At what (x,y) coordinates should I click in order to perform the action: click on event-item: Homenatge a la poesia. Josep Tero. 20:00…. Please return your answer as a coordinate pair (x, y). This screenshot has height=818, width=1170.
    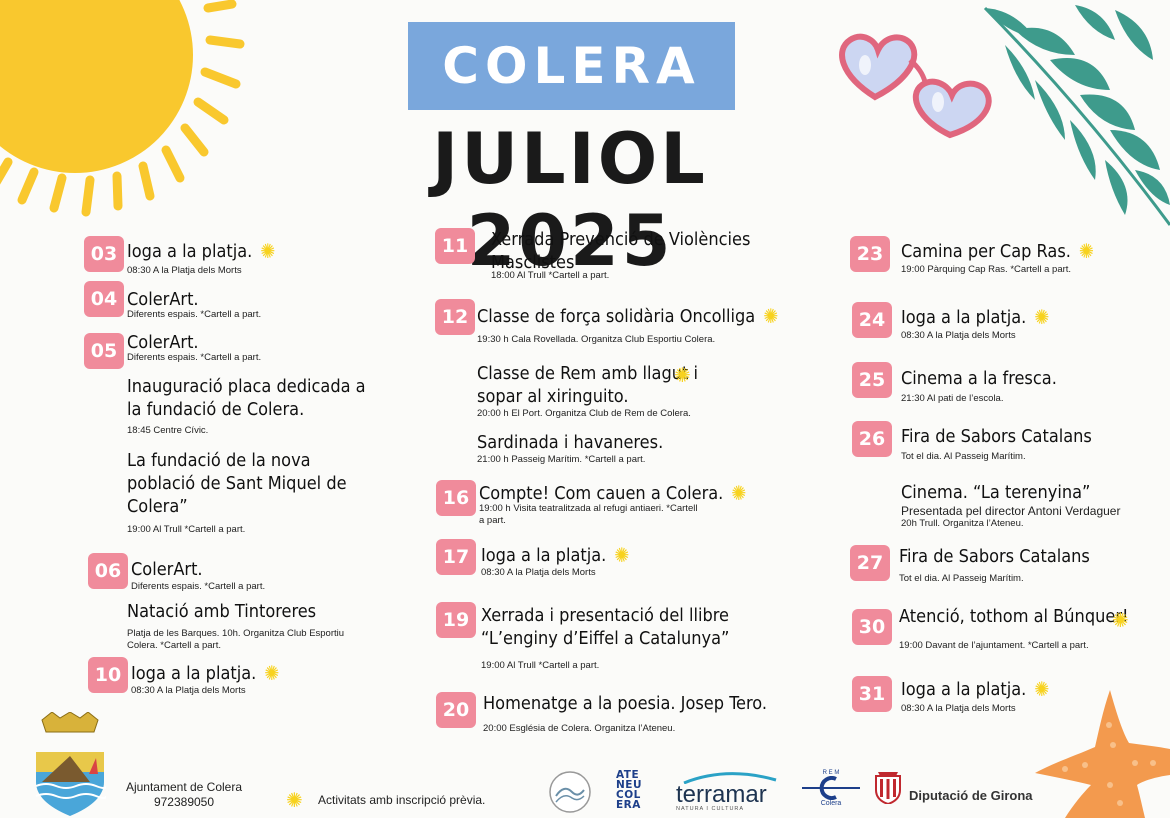
    Looking at the image, I should click on (633, 713).